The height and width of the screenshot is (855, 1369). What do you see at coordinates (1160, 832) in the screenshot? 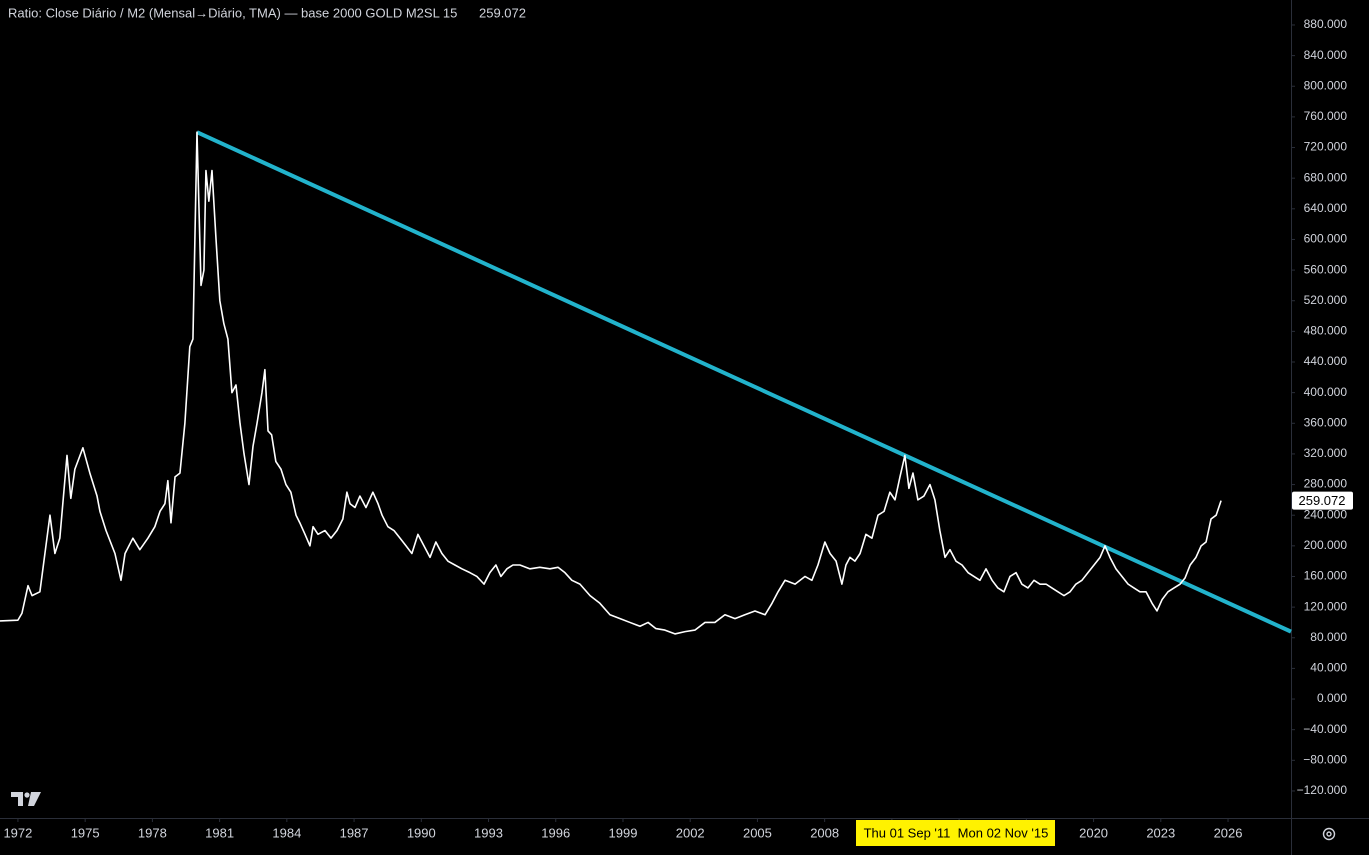
I see `x-tick-label: 2023` at bounding box center [1160, 832].